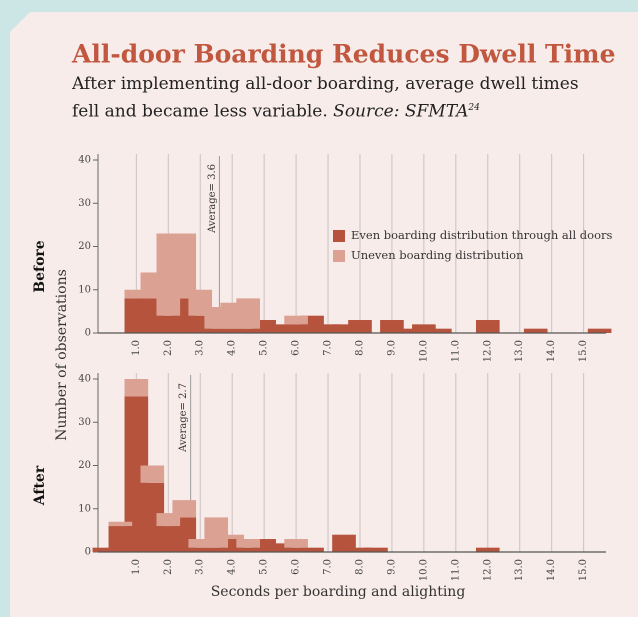  Describe the element at coordinates (474, 108) in the screenshot. I see `source-note: 24` at that location.